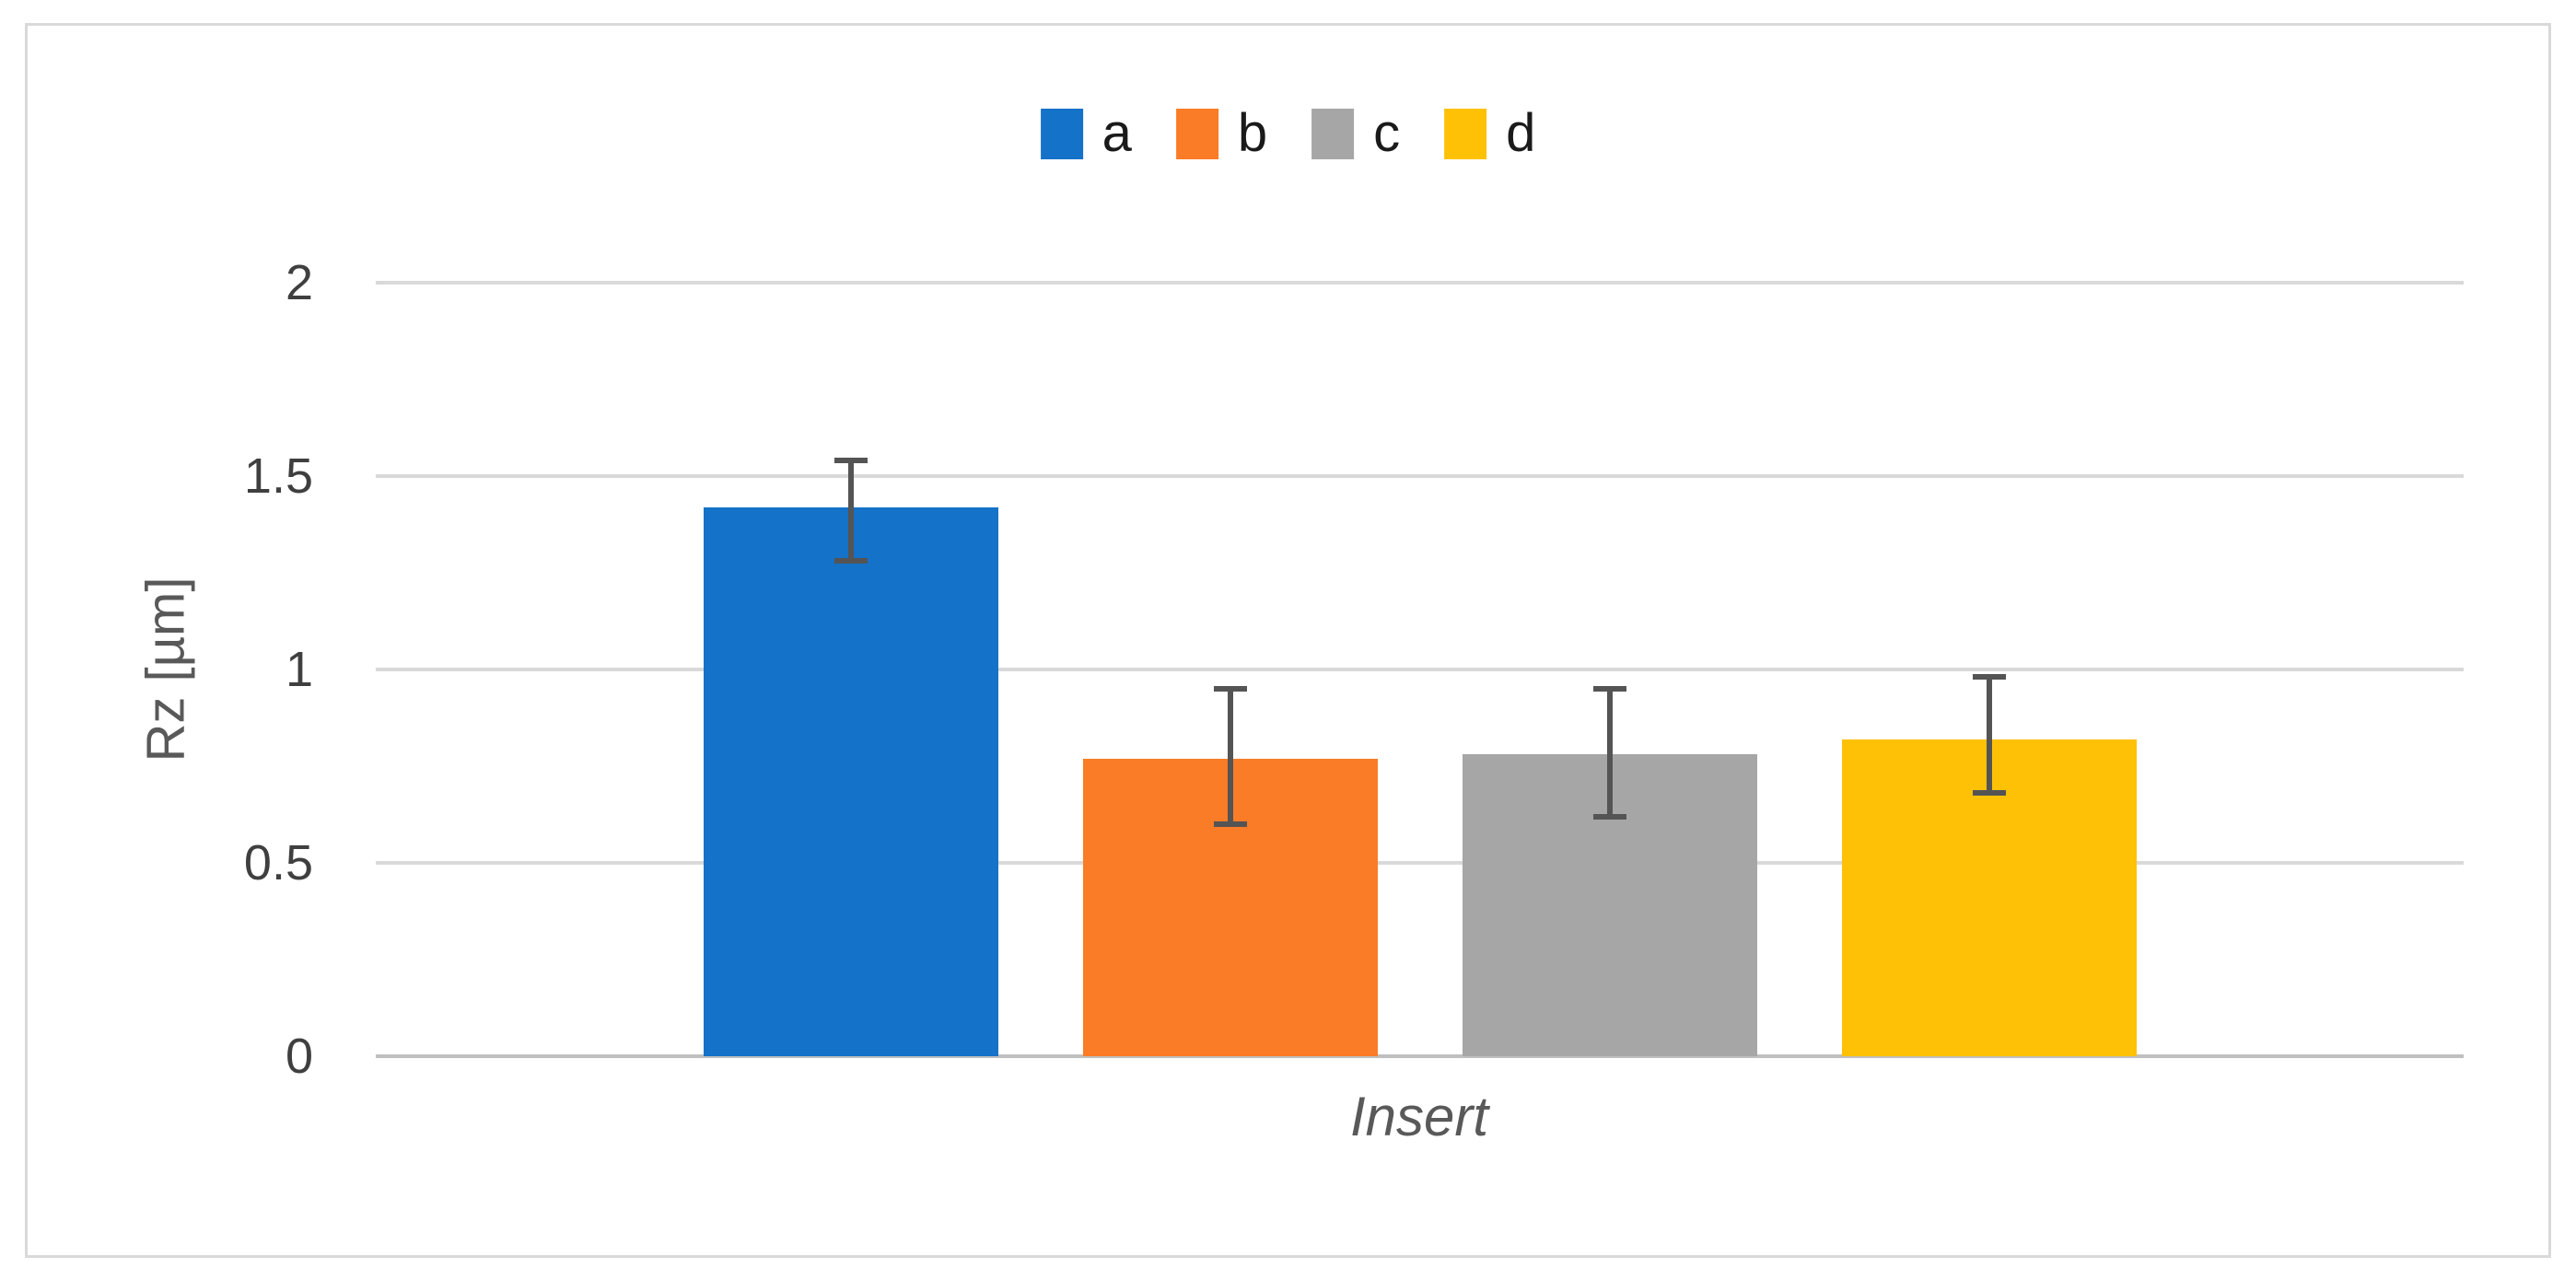 This screenshot has height=1280, width=2576. I want to click on legend-item-b: b, so click(1221, 133).